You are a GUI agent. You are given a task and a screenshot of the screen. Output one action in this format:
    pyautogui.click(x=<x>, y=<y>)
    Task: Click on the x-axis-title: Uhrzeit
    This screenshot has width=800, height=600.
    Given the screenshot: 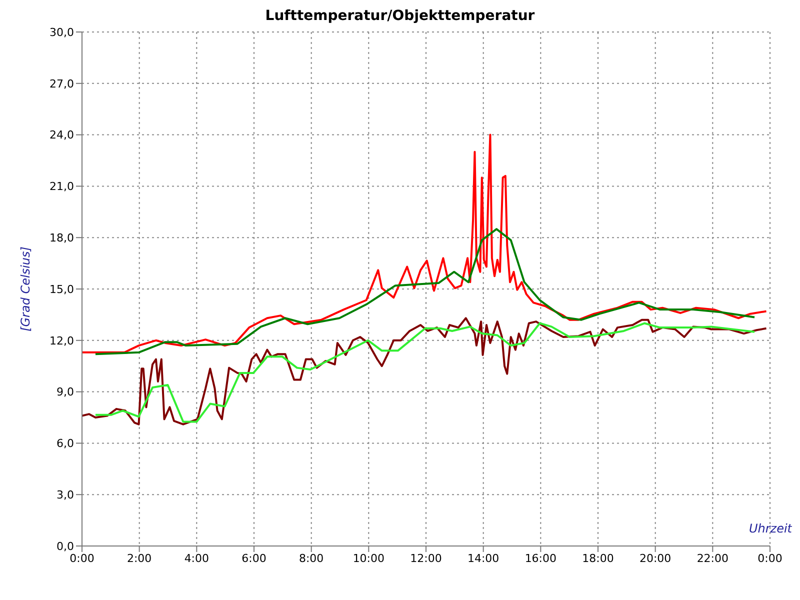 What is the action you would take?
    pyautogui.click(x=771, y=529)
    